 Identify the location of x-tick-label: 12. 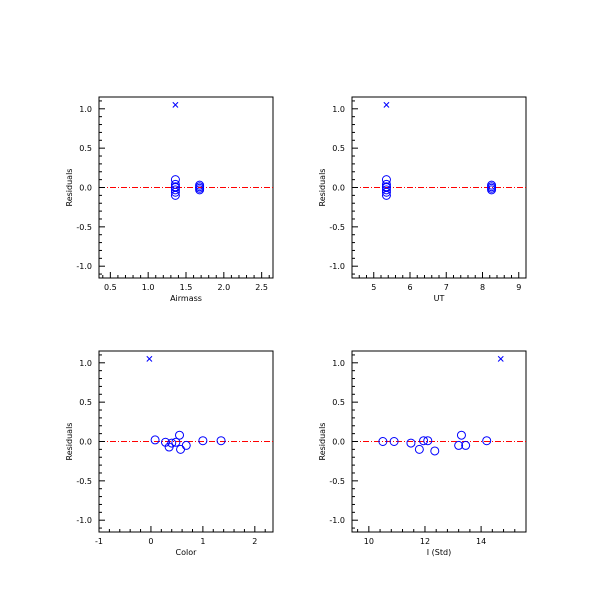
(425, 541).